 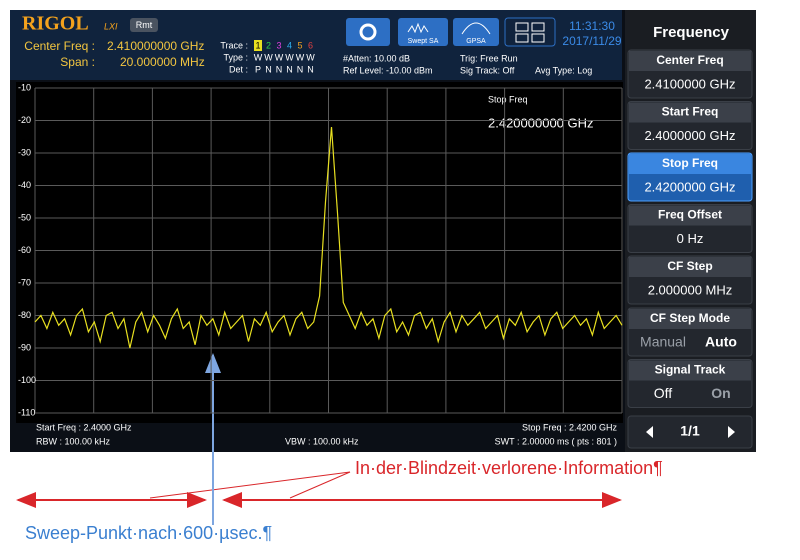 What do you see at coordinates (721, 342) in the screenshot?
I see `menu-option: Auto` at bounding box center [721, 342].